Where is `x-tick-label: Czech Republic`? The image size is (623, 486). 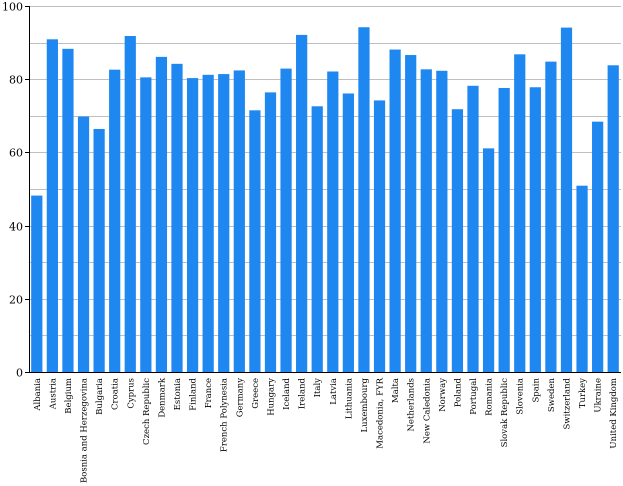
x-tick-label: Czech Republic is located at coordinates (147, 411).